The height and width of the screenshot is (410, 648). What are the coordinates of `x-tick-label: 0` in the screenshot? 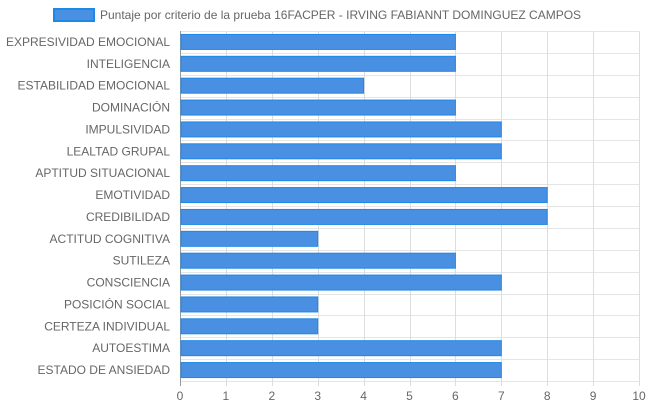 It's located at (180, 396).